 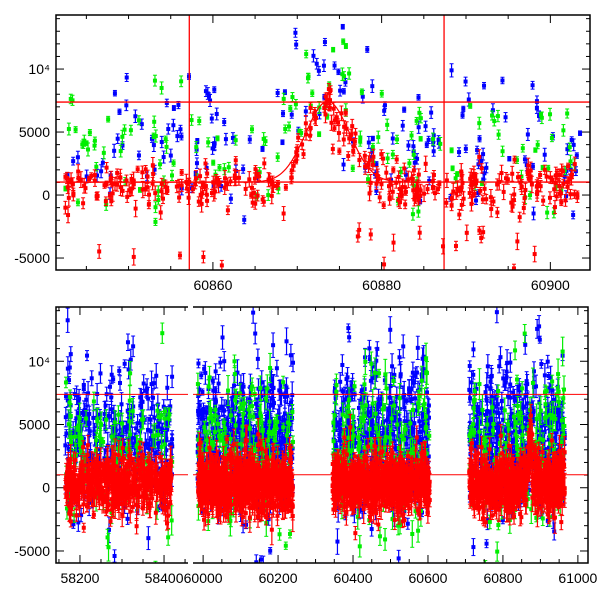 I want to click on y-tick-label: 10⁴, so click(x=39, y=69).